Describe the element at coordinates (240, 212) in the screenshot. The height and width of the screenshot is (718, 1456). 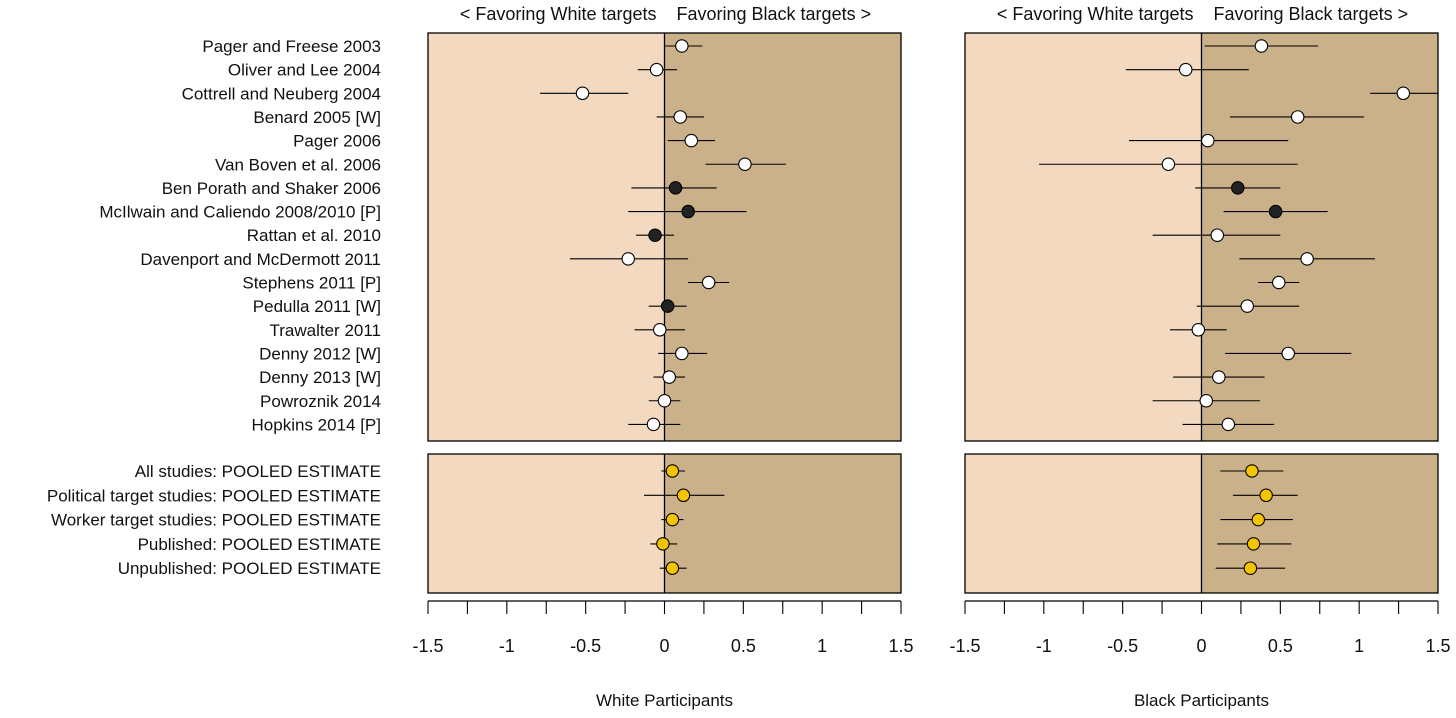
I see `study-label: McIlwain and Caliendo 2008/2010 [P]` at that location.